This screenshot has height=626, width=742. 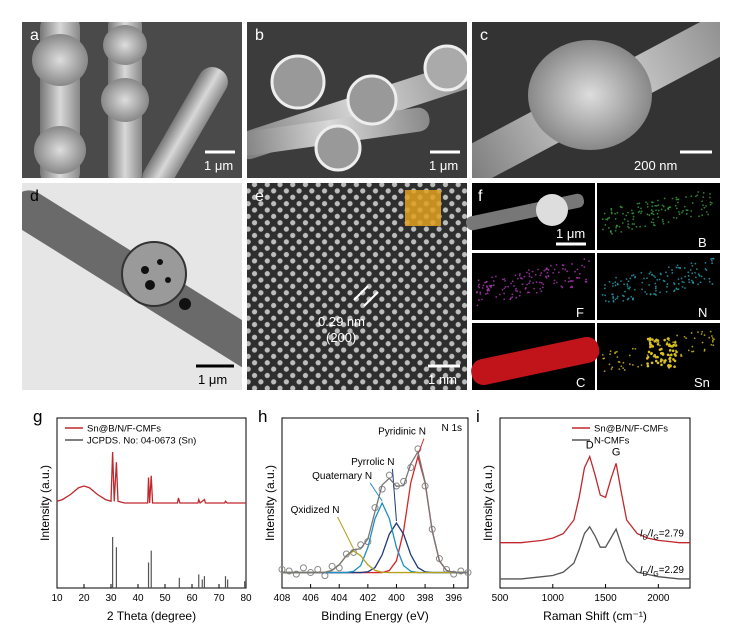 What do you see at coordinates (132, 286) in the screenshot?
I see `tem-d` at bounding box center [132, 286].